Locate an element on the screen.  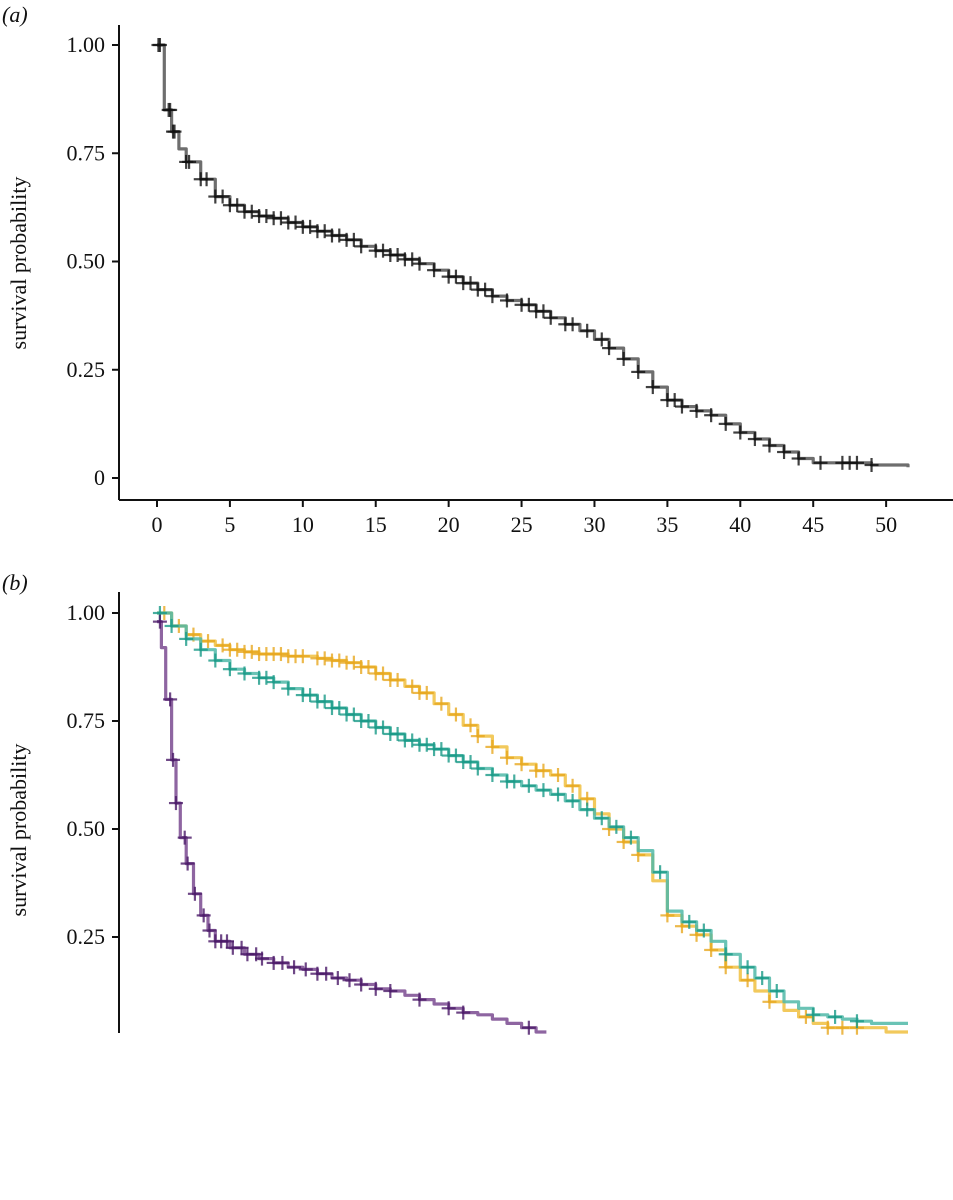
panel-a-label: (a) is located at coordinates (15, 14).